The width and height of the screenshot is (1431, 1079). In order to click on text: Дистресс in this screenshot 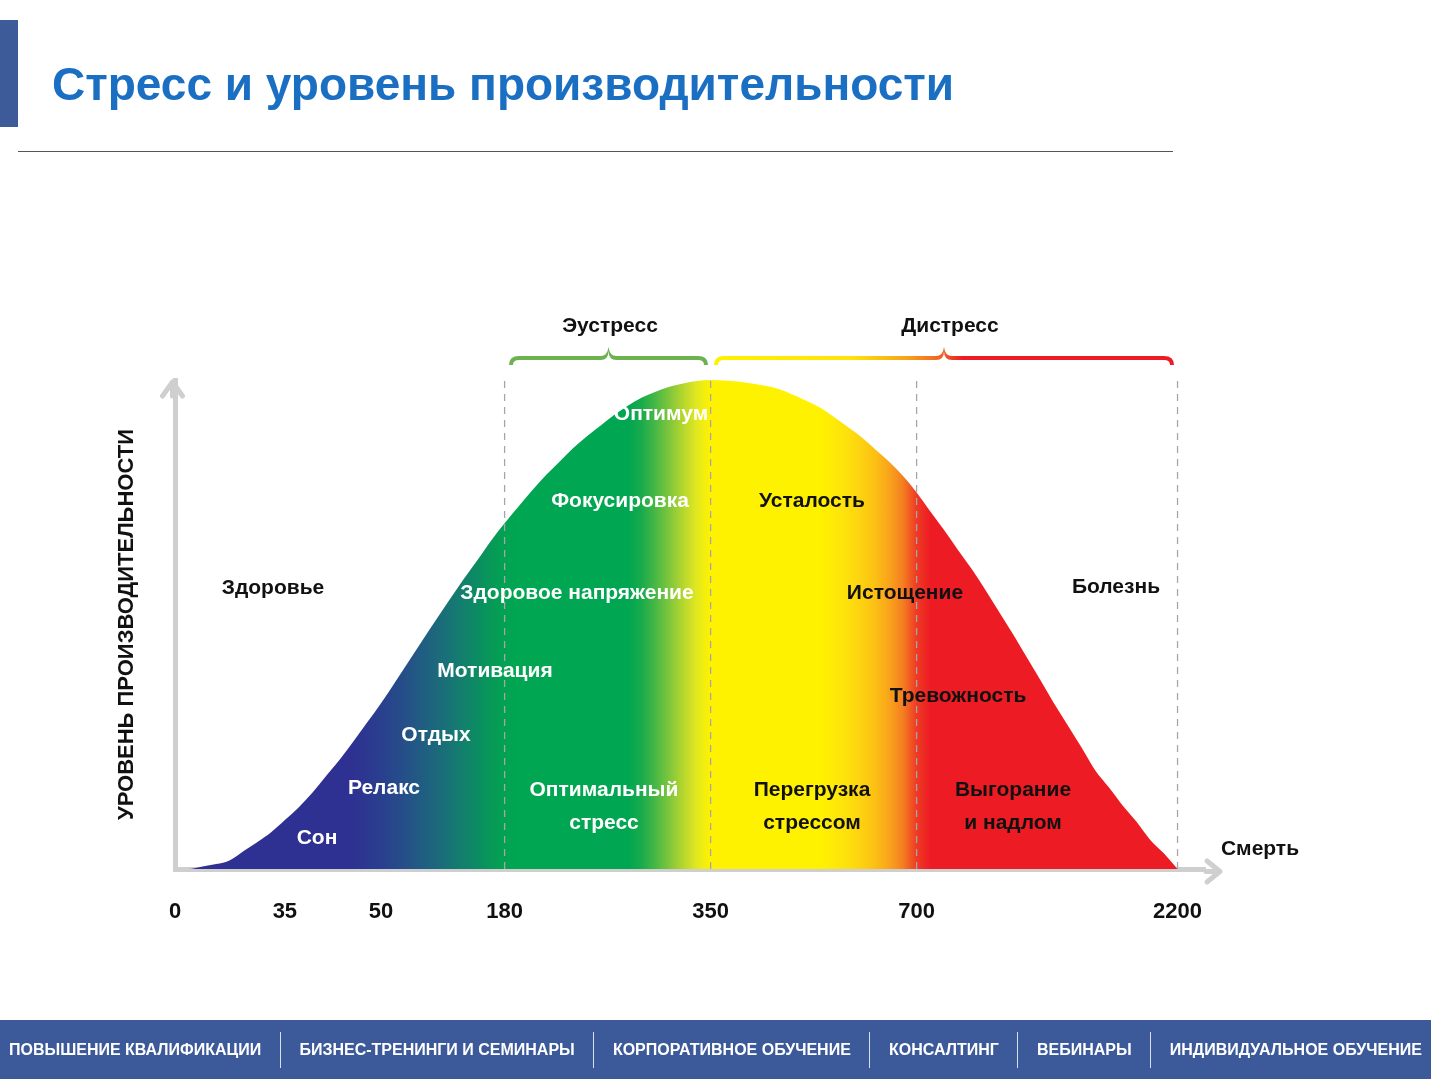, I will do `click(950, 324)`.